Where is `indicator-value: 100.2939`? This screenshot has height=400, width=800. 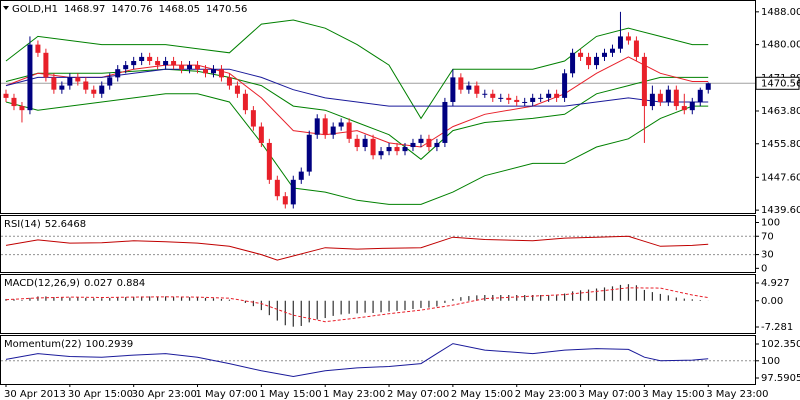 indicator-value: 100.2939 is located at coordinates (110, 344).